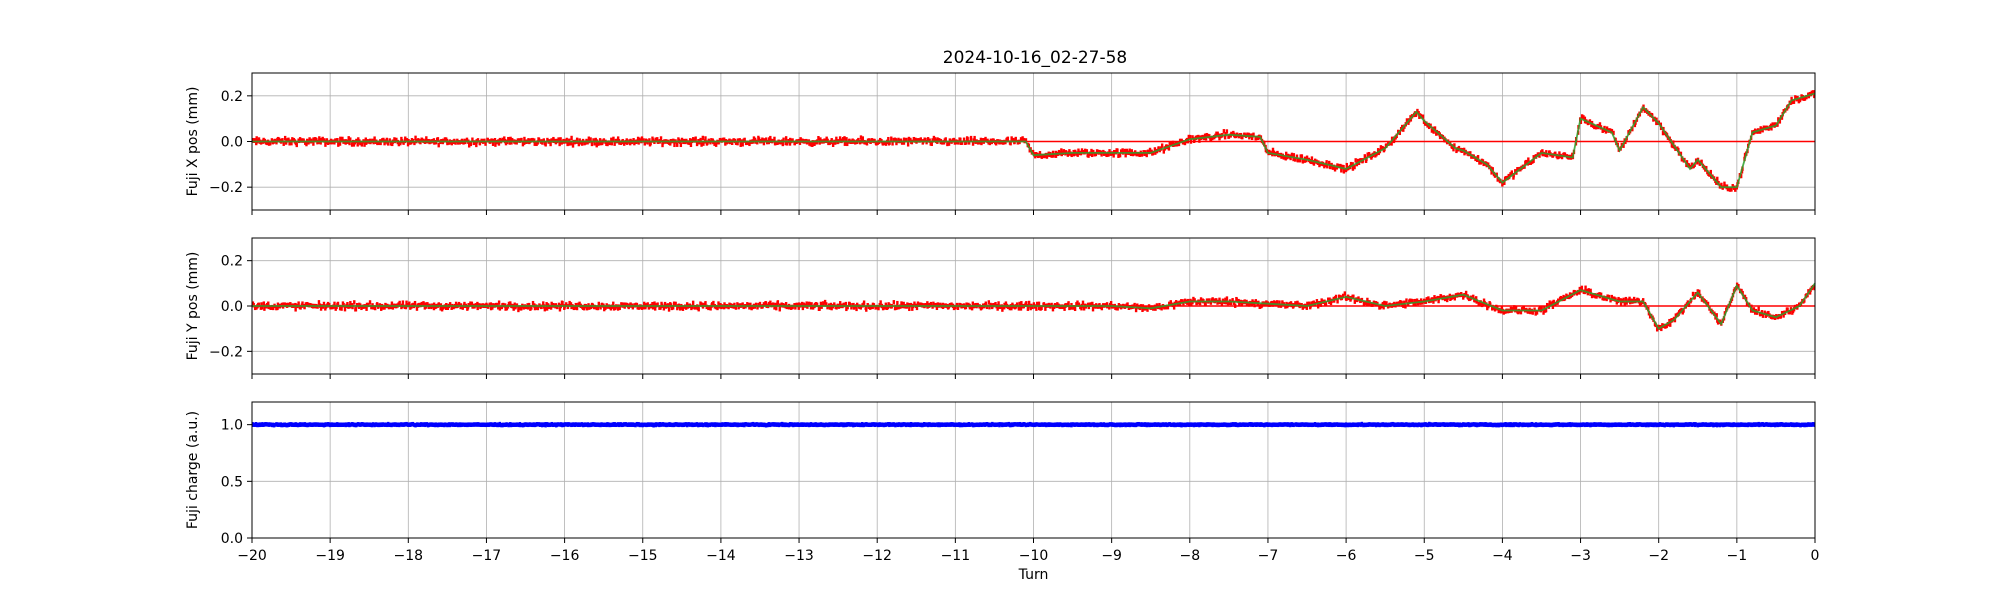 The height and width of the screenshot is (600, 2000). I want to click on y-tick-label: 0.2, so click(232, 97).